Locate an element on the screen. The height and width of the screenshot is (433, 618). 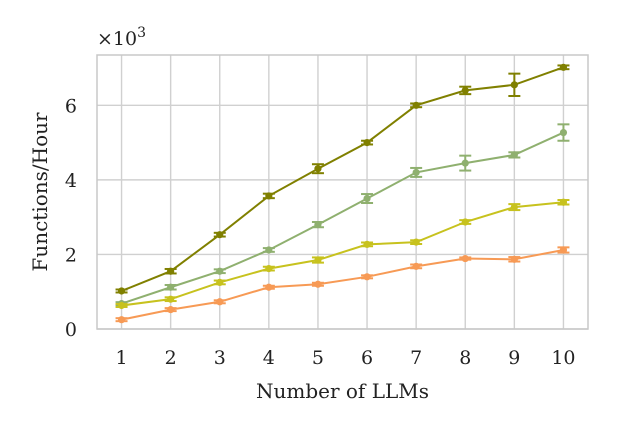
x-tick-label: 10 is located at coordinates (563, 358).